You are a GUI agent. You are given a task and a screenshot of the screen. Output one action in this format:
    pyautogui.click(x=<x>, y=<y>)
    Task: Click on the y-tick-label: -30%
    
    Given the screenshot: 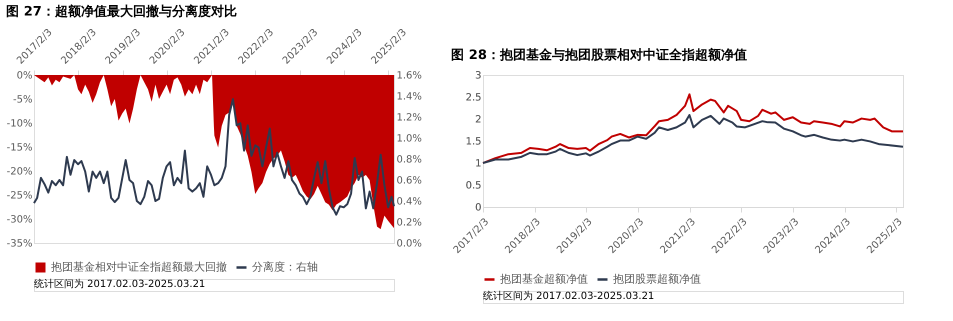 What is the action you would take?
    pyautogui.click(x=19, y=220)
    